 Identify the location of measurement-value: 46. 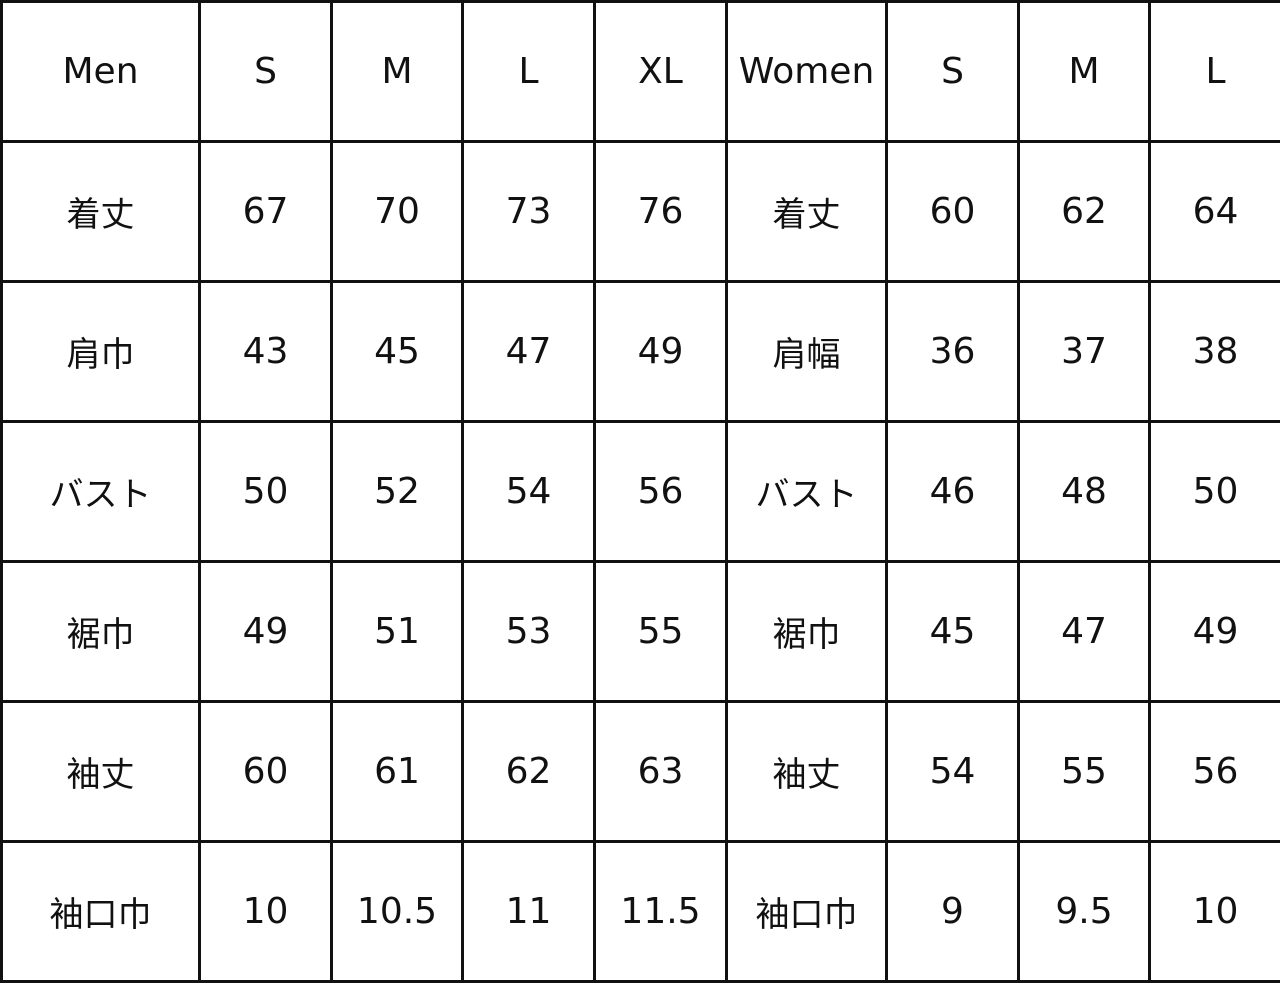
(953, 492).